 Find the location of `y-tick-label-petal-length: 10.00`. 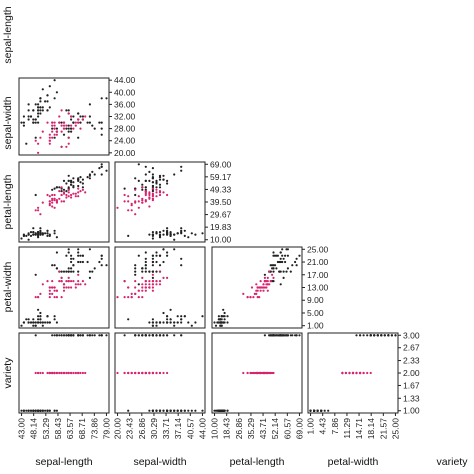

y-tick-label-petal-length: 10.00 is located at coordinates (221, 240).